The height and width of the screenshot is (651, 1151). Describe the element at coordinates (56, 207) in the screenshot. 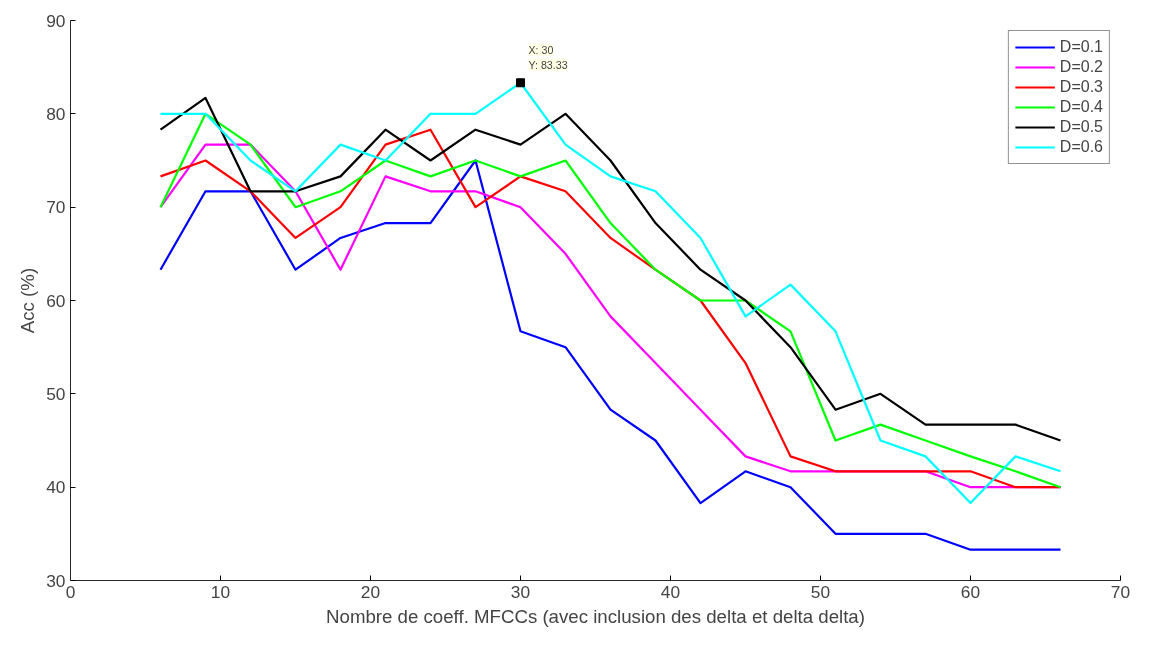

I see `y-tick-label: 70` at that location.